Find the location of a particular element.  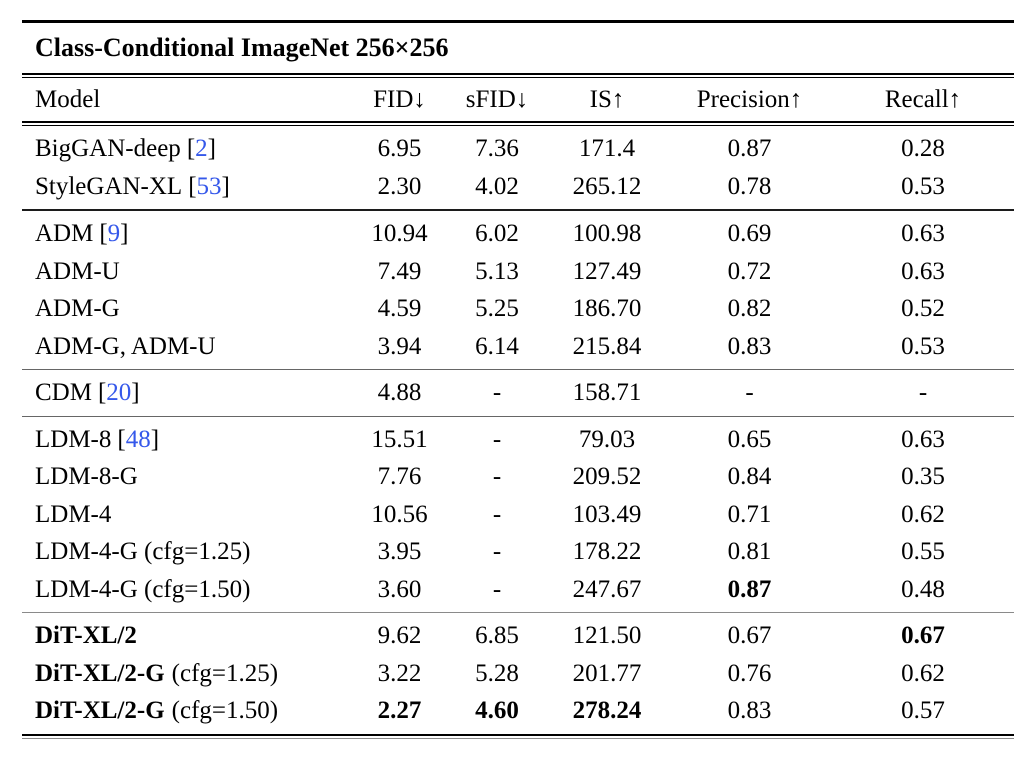

column-header-precision: Precision↑ is located at coordinates (749, 99).